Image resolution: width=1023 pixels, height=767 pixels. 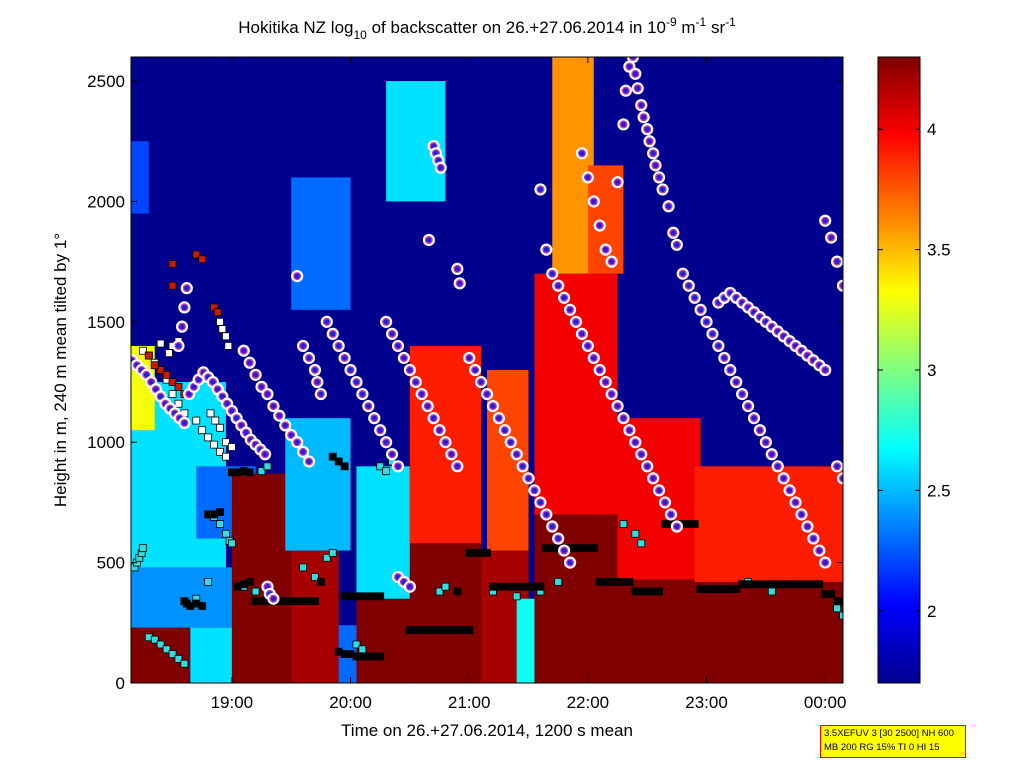 What do you see at coordinates (469, 702) in the screenshot?
I see `x-tick-label: 21:00` at bounding box center [469, 702].